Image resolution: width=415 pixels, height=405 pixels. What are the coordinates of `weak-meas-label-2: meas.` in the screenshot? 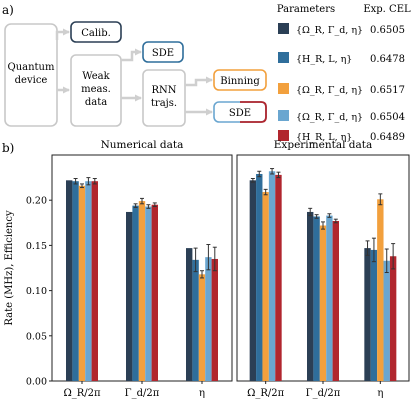 It's located at (96, 89).